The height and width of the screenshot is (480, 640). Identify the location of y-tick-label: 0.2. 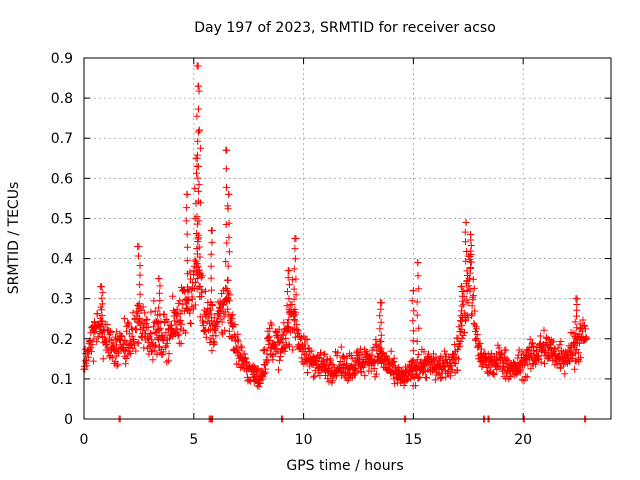
(62, 340).